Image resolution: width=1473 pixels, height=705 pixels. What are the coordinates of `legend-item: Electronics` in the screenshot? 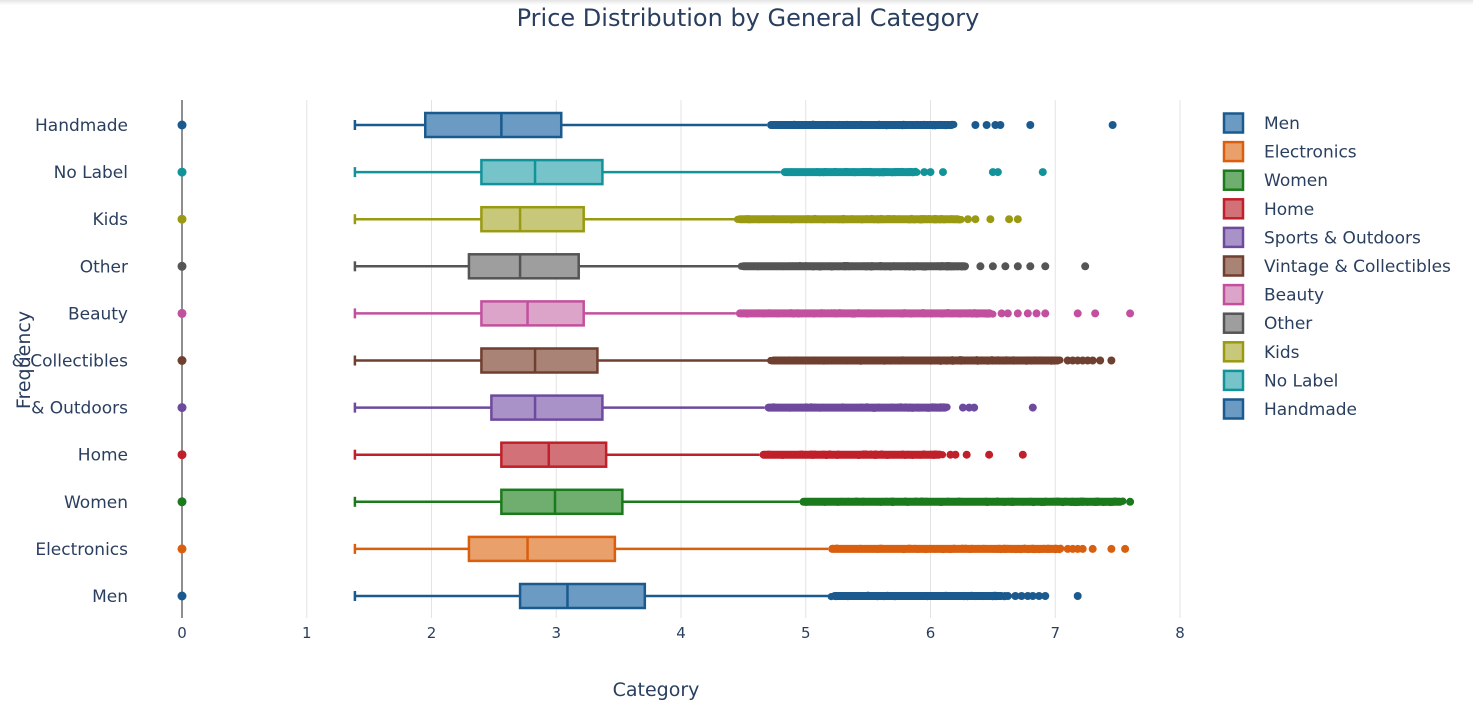 It's located at (1289, 151).